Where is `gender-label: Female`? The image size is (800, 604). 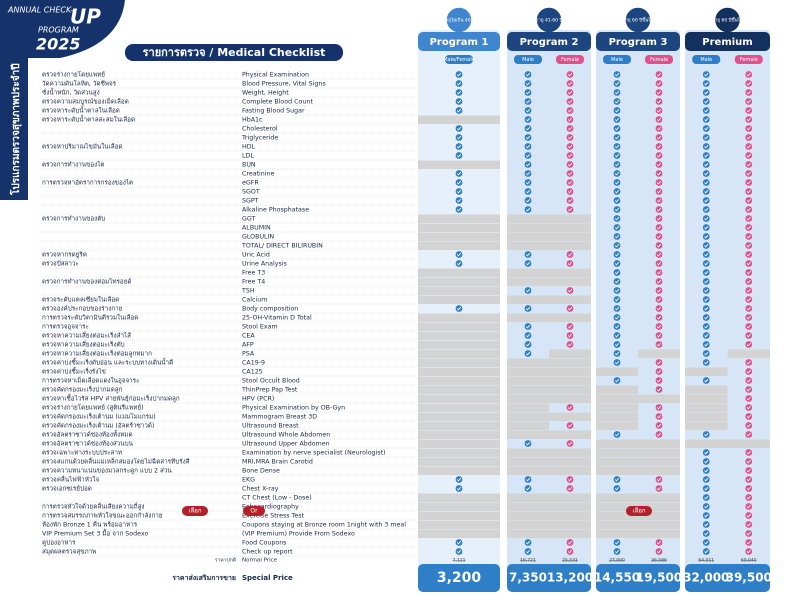
gender-label: Female is located at coordinates (570, 60).